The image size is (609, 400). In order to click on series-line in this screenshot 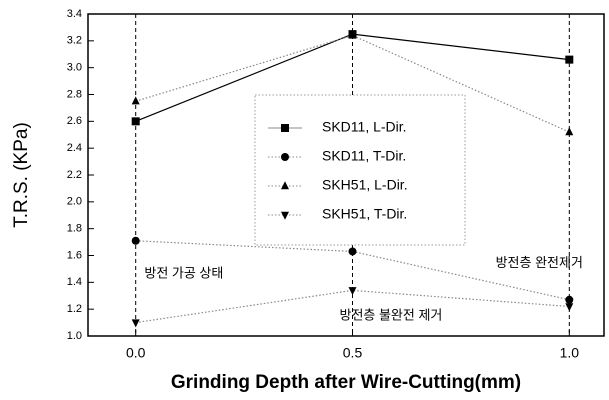, I will do `click(352, 306)`.